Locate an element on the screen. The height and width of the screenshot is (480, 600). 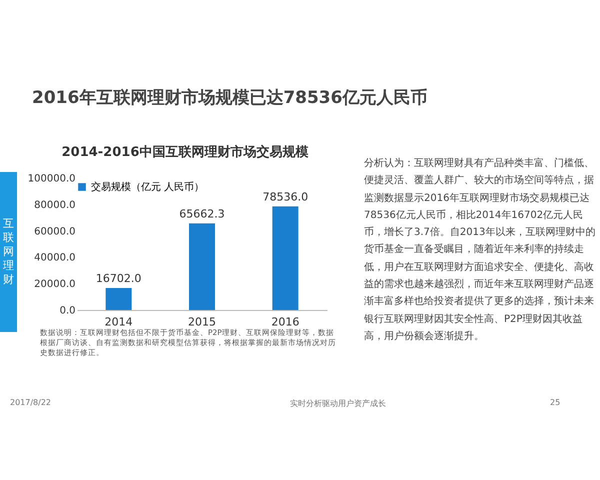
x-tick-label: 2016 is located at coordinates (285, 322).